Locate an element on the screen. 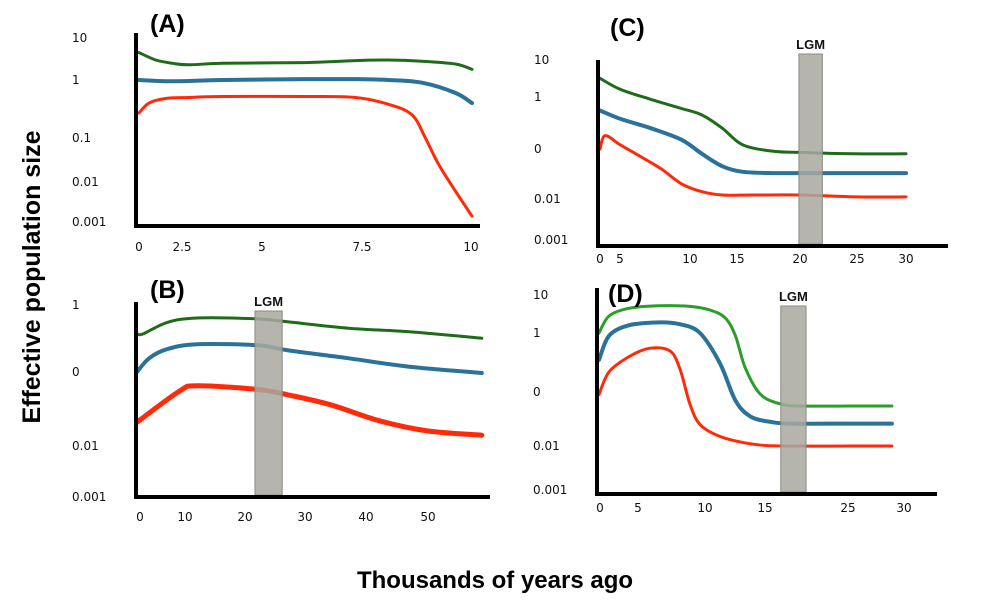 Image resolution: width=986 pixels, height=615 pixels. panel-label: (B) is located at coordinates (167, 290).